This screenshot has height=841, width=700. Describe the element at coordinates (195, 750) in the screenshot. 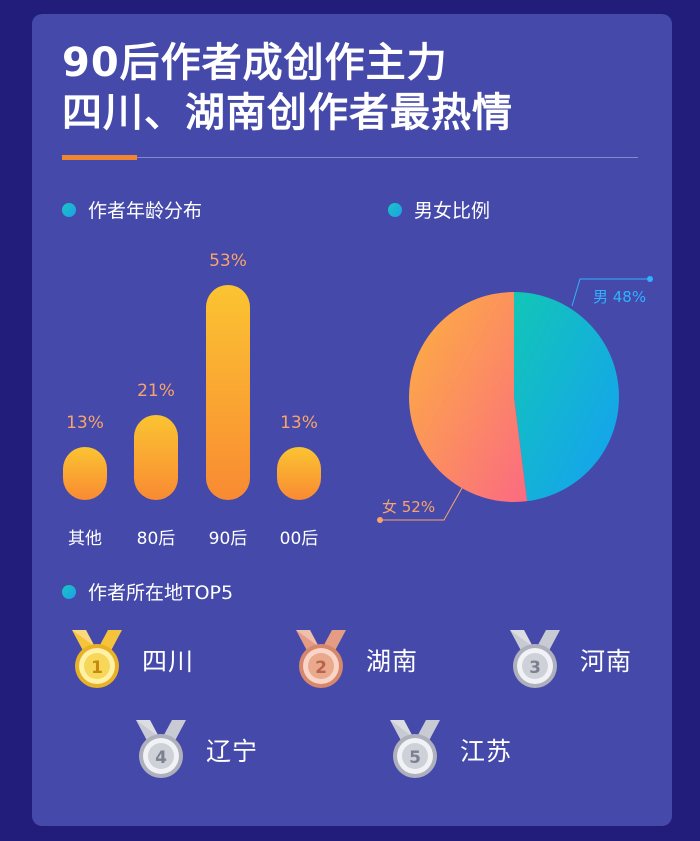

I see `region-item-4: 4 辽宁` at that location.